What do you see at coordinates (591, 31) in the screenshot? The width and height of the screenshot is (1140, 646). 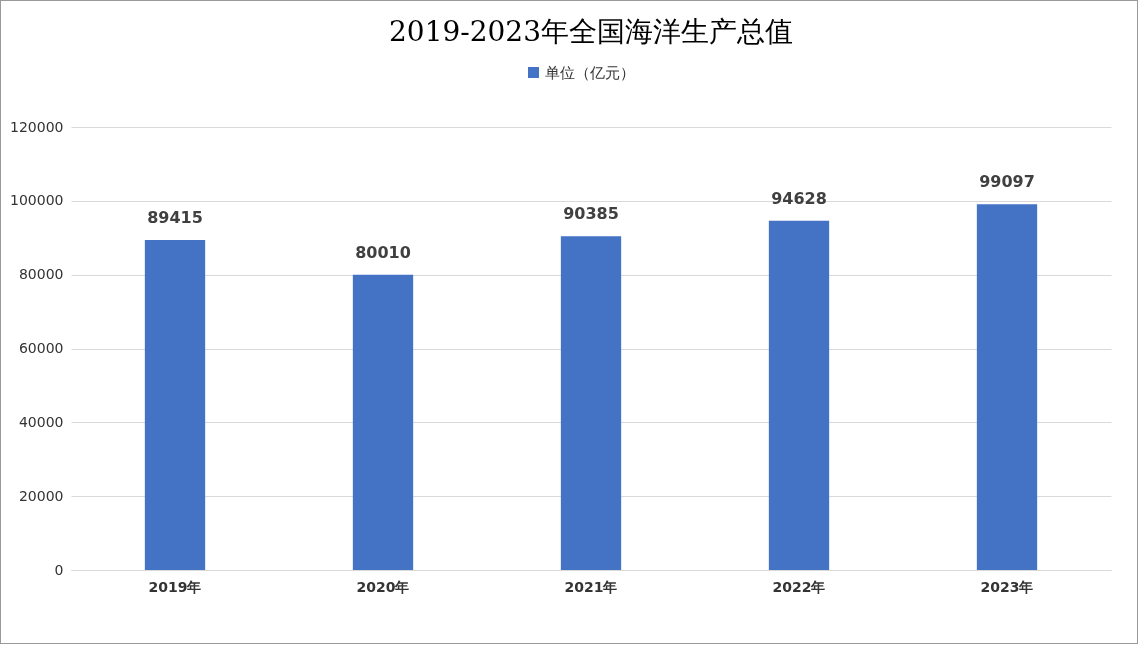 I see `chart-title: 2019-2023年全国海洋生产总值` at bounding box center [591, 31].